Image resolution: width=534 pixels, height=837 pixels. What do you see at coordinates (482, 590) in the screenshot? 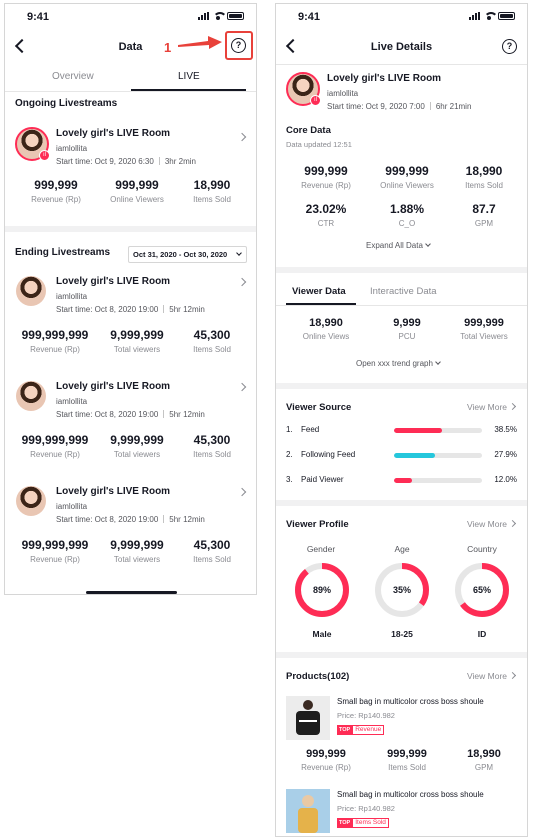
I see `country-donut` at bounding box center [482, 590].